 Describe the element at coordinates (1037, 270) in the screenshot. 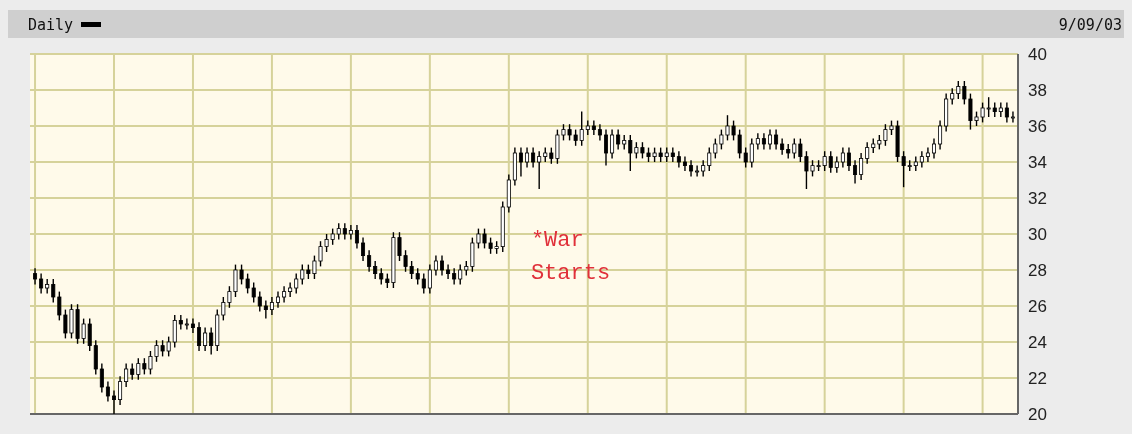

I see `y-tick-label: 28` at that location.